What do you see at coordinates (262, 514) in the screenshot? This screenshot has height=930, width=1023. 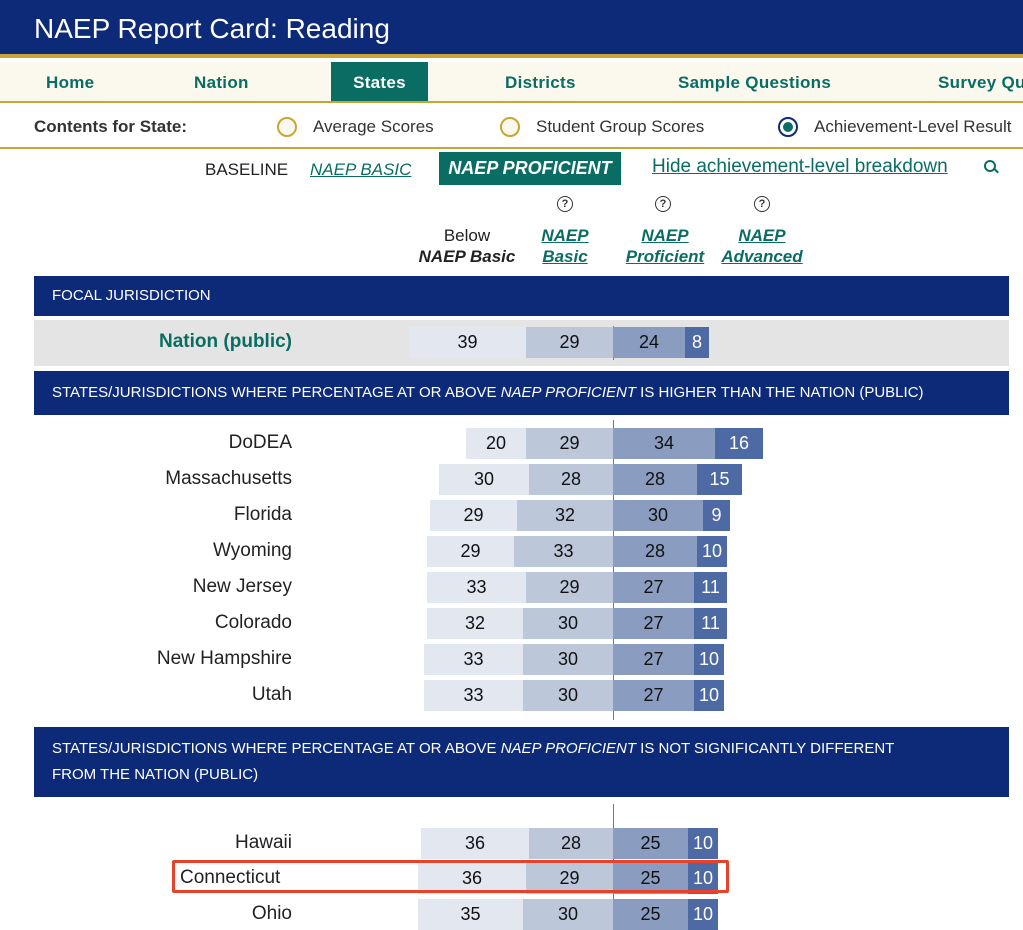 I see `row-label: Florida` at bounding box center [262, 514].